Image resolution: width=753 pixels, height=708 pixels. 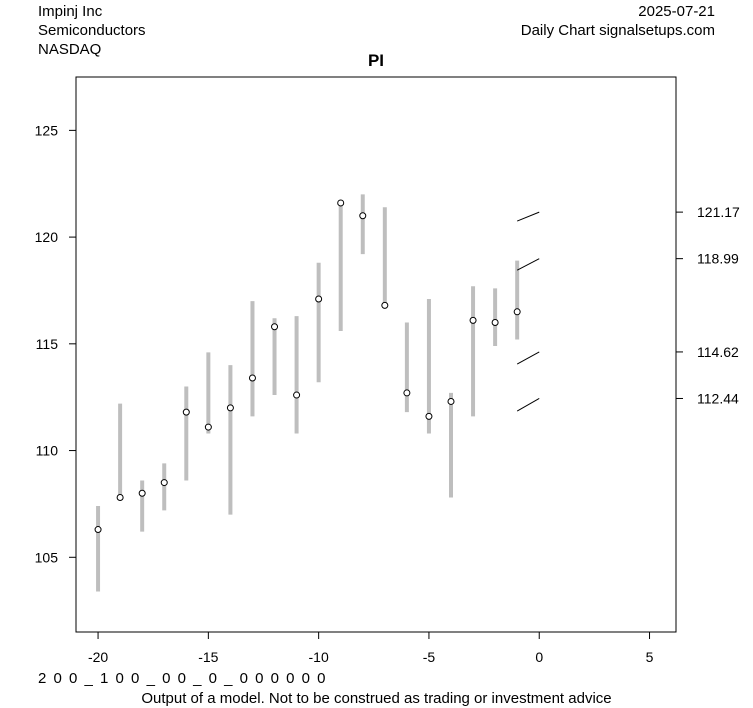 I want to click on right-tick-label: 121.17, so click(x=718, y=212).